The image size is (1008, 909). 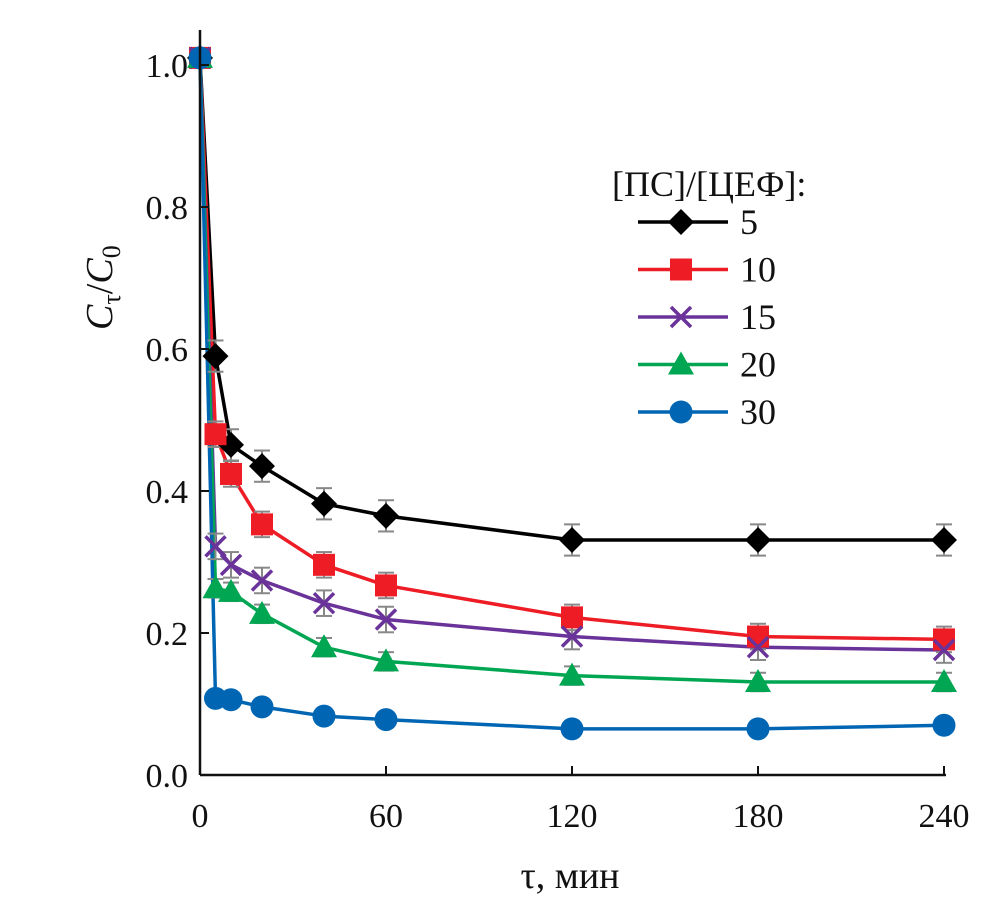 What do you see at coordinates (758, 816) in the screenshot?
I see `x-tick-label: 180` at bounding box center [758, 816].